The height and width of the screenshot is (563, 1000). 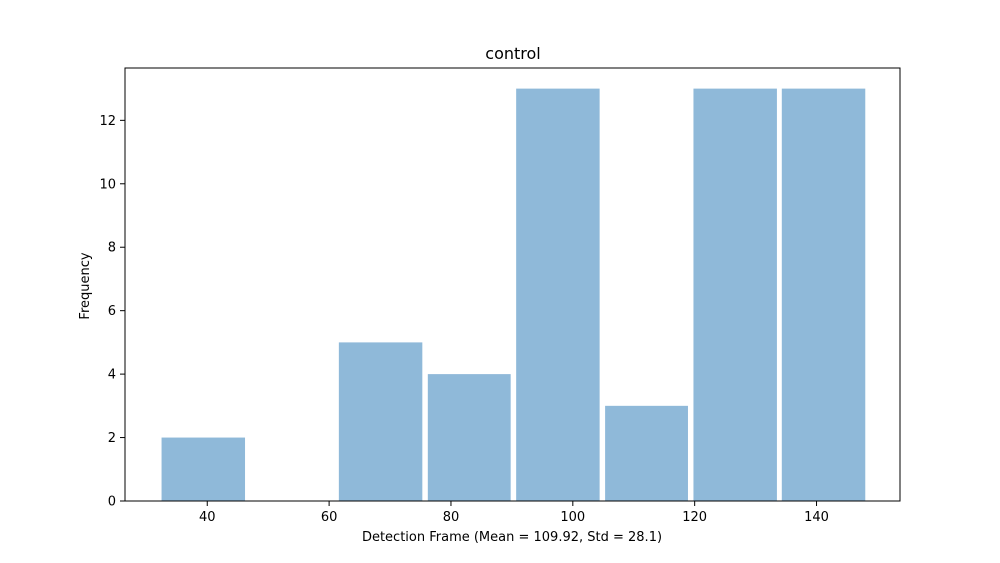 I want to click on y-tick-label: 0, so click(x=112, y=502).